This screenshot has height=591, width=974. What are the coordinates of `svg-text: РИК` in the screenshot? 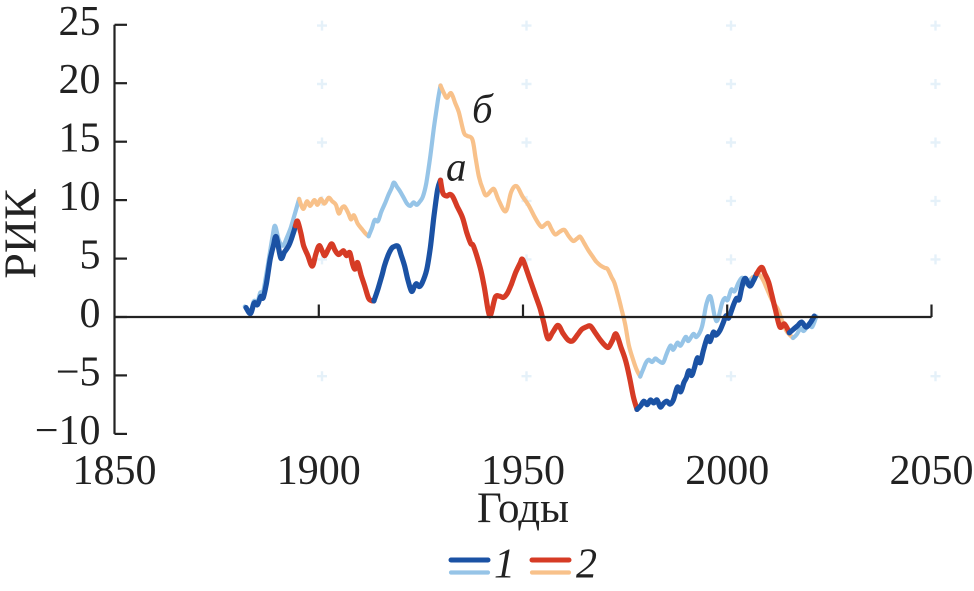 It's located at (23, 234).